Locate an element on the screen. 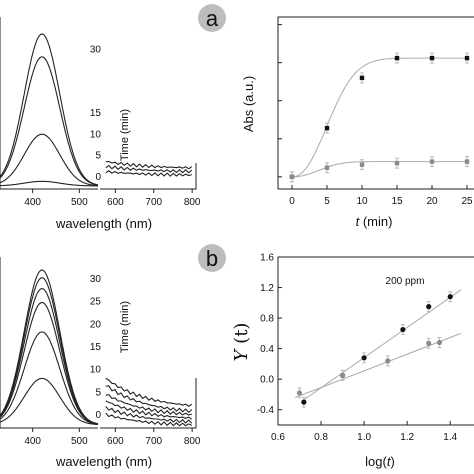 This screenshot has width=474, height=474. panel-a-spectra: 400 500 wavelength (nm) is located at coordinates (76, 124).